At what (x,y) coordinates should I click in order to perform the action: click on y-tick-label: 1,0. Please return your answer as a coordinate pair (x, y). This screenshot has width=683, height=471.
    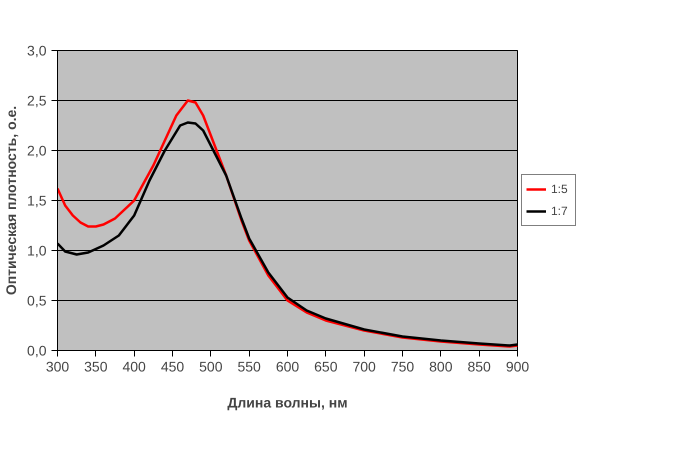
    Looking at the image, I should click on (37, 250).